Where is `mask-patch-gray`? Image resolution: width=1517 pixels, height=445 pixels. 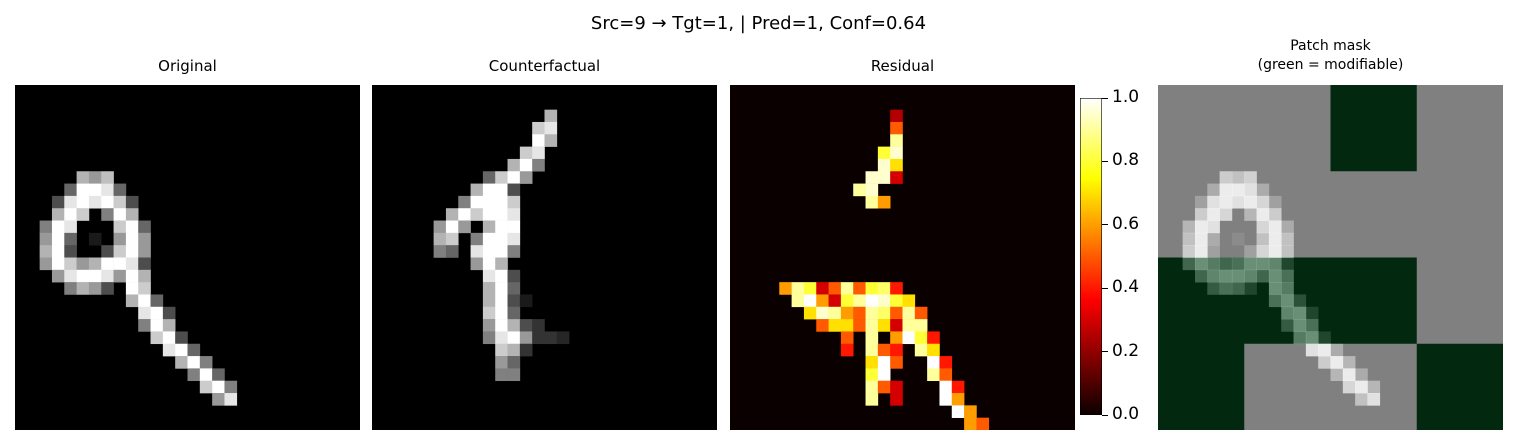 mask-patch-gray is located at coordinates (1287, 387).